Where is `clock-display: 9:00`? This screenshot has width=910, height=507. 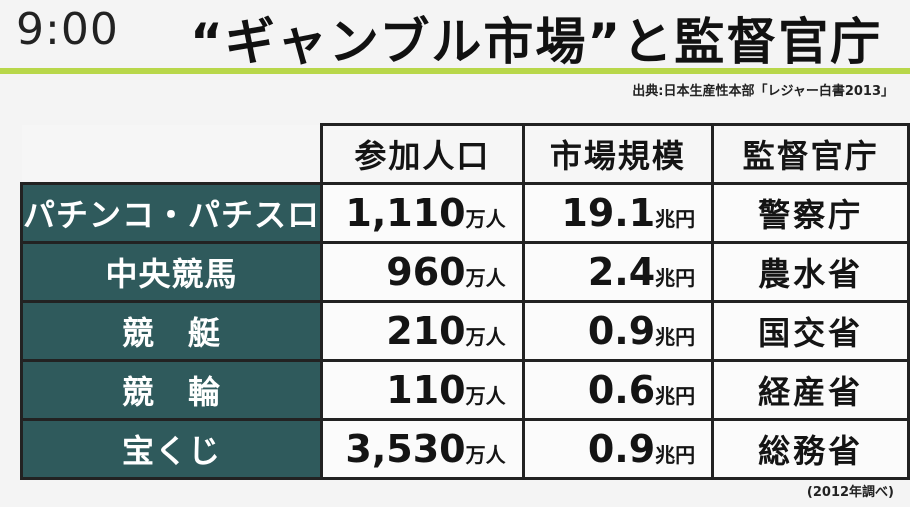
clock-display: 9:00 is located at coordinates (67, 29).